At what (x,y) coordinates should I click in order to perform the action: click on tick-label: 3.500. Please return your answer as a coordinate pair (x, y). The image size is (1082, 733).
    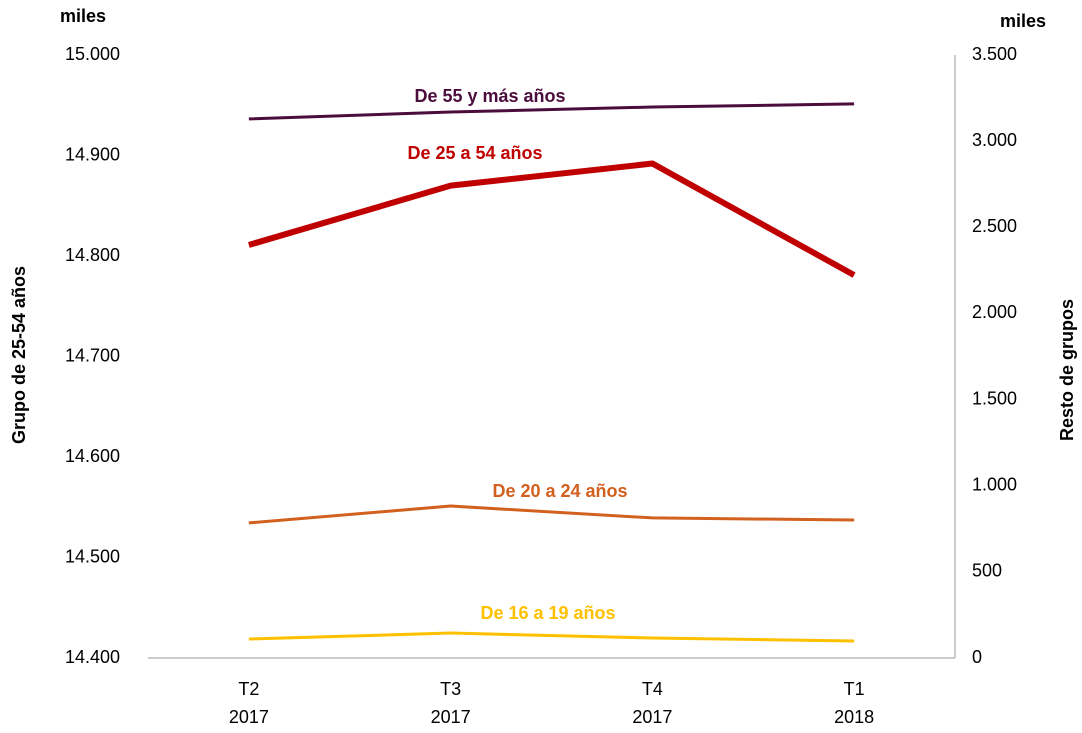
    Looking at the image, I should click on (994, 54).